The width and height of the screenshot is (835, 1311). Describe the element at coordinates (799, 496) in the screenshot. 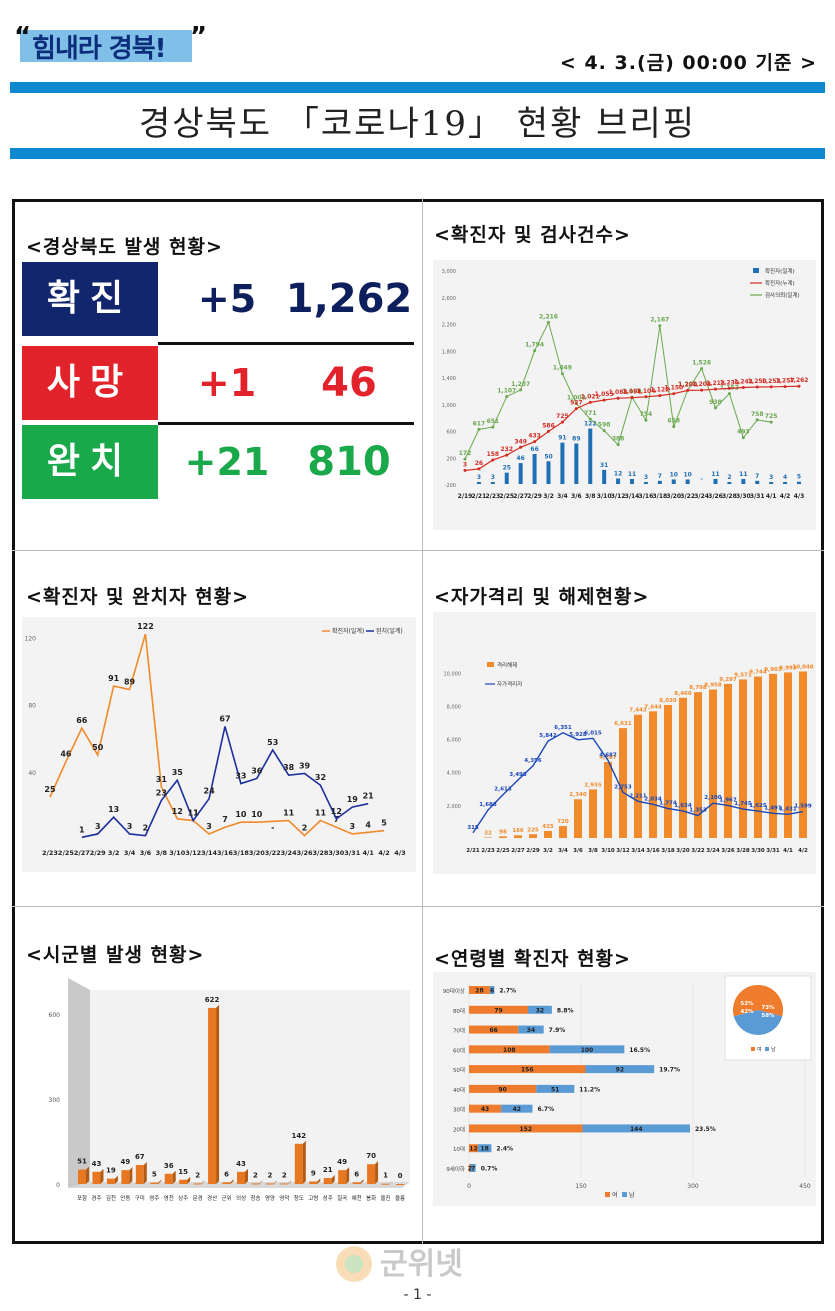

I see `x-tick-label: 4/3` at that location.